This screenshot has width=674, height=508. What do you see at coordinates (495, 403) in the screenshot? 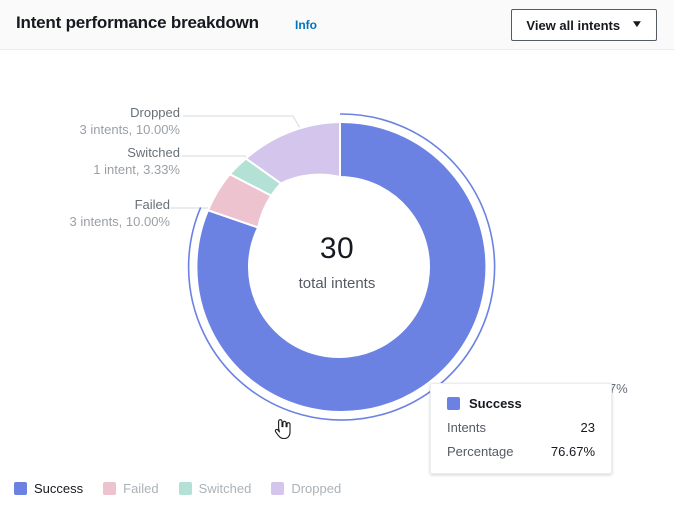
I see `tooltip-title: Success` at bounding box center [495, 403].